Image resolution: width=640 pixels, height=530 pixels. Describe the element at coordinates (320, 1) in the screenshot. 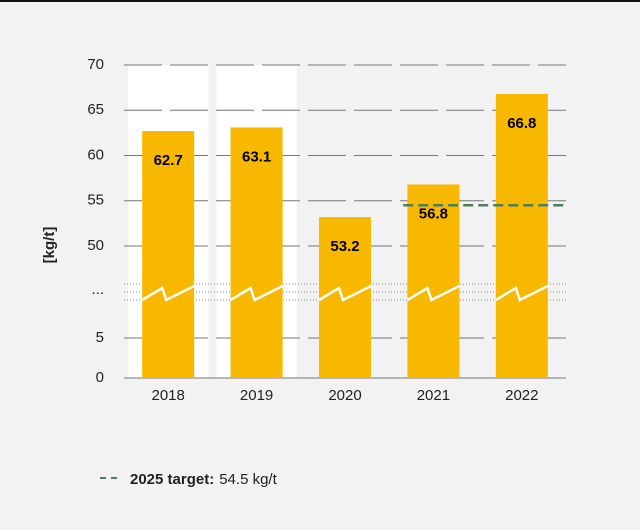

I see `top-rule` at that location.